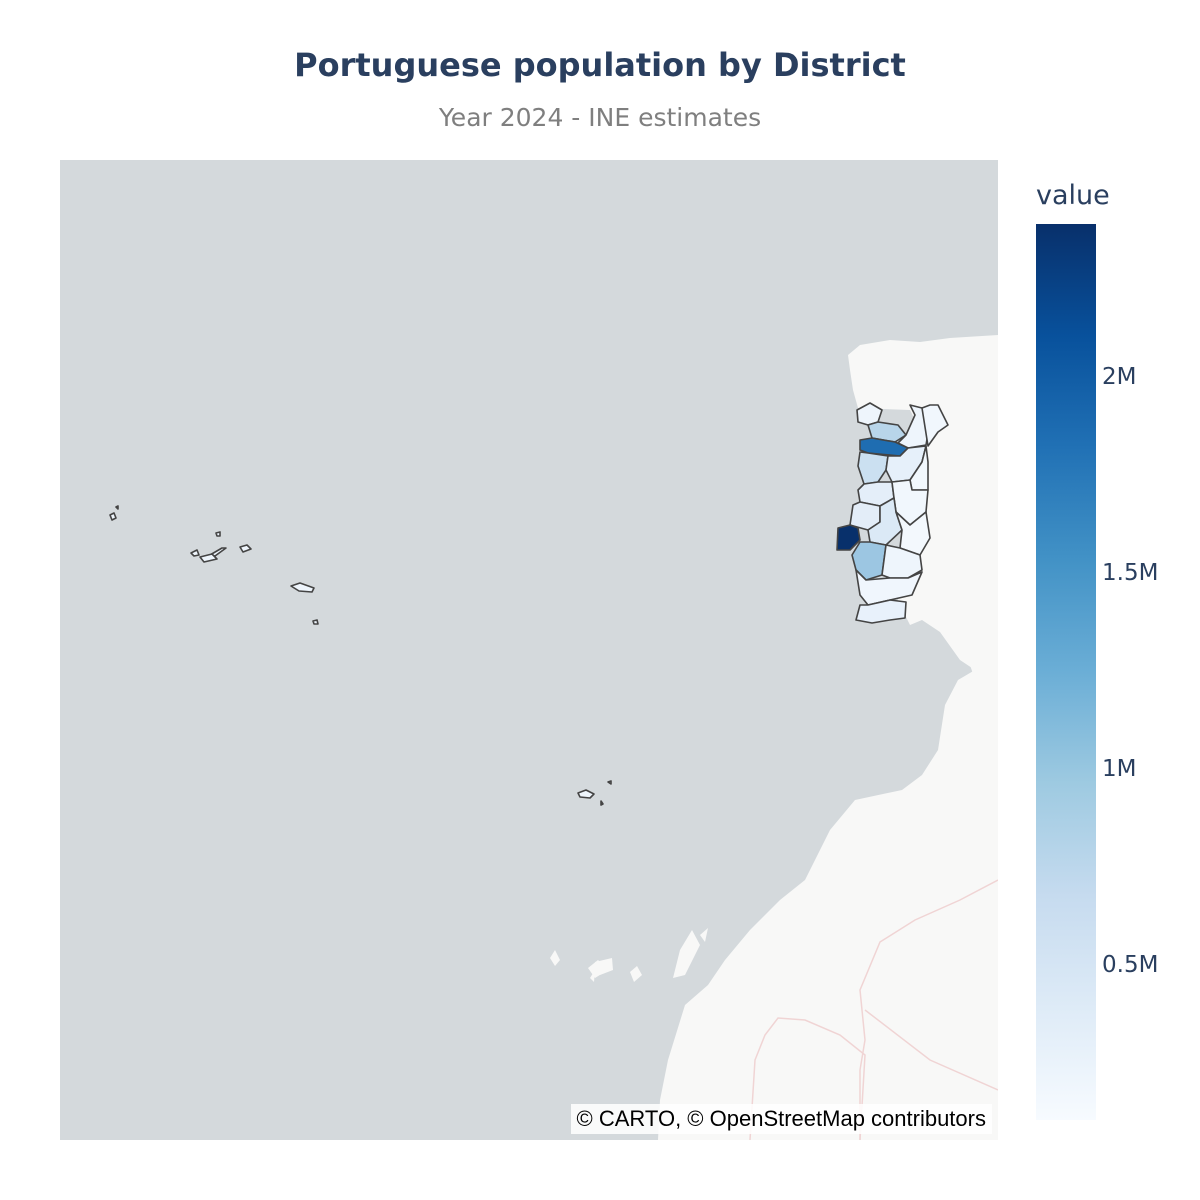  I want to click on island-santa-maria, so click(315, 622).